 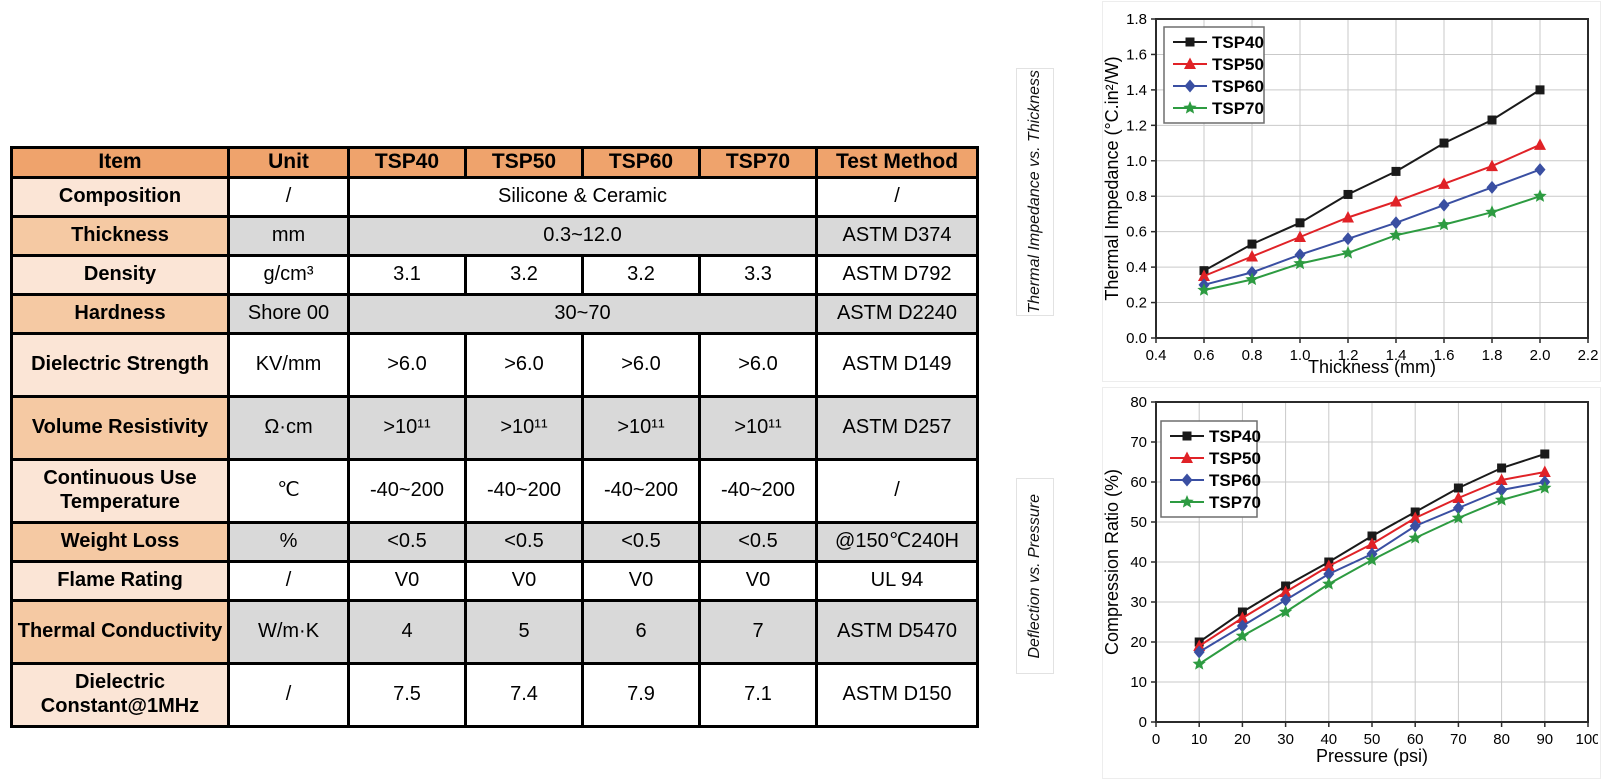 What do you see at coordinates (897, 580) in the screenshot?
I see `test-method-cell: UL 94` at bounding box center [897, 580].